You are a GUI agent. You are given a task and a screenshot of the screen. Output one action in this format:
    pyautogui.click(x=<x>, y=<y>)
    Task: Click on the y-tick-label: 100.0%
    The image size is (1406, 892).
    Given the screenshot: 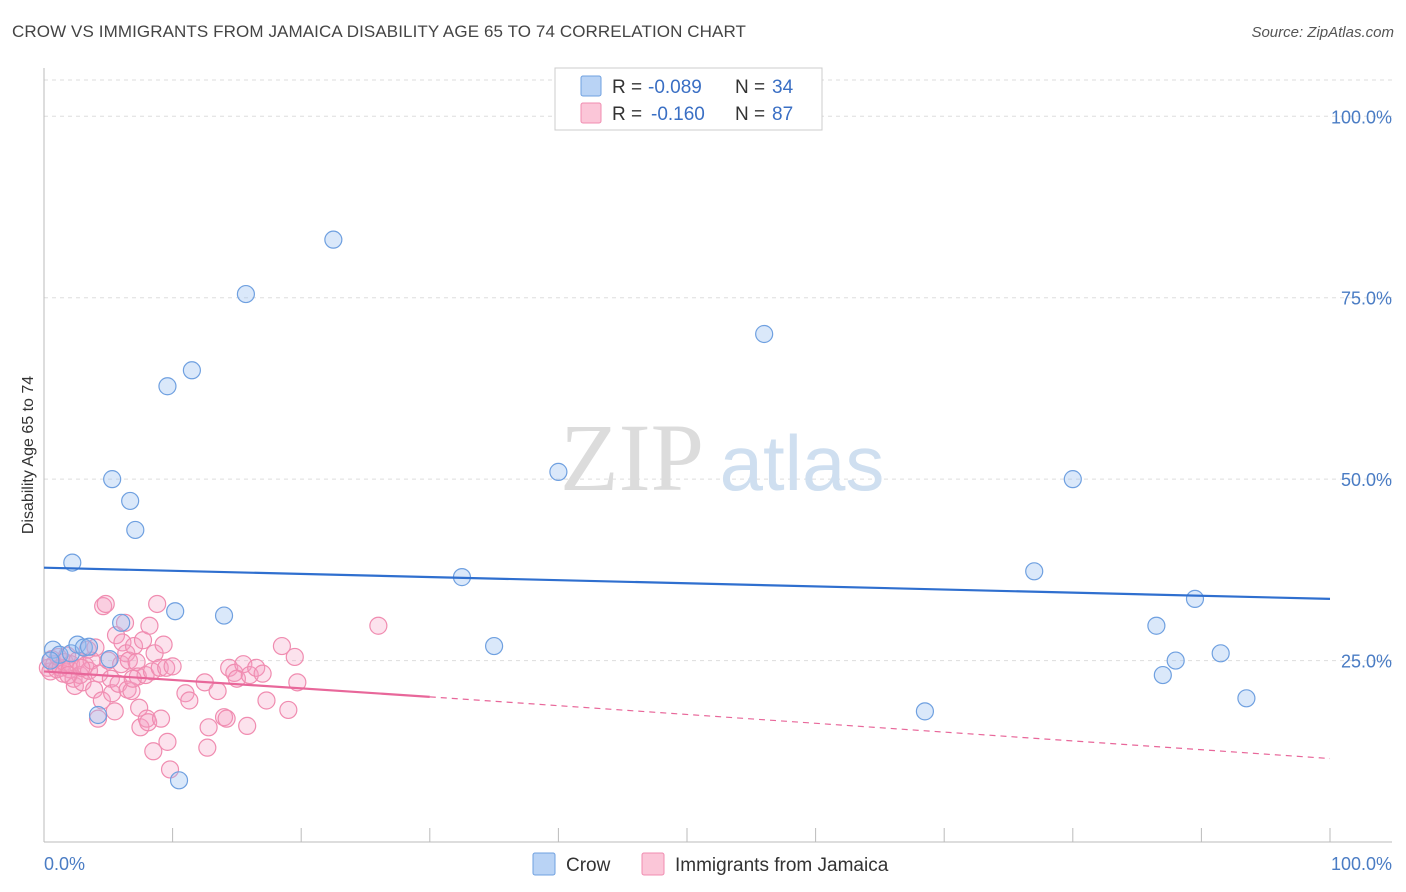 What is the action you would take?
    pyautogui.click(x=1361, y=117)
    